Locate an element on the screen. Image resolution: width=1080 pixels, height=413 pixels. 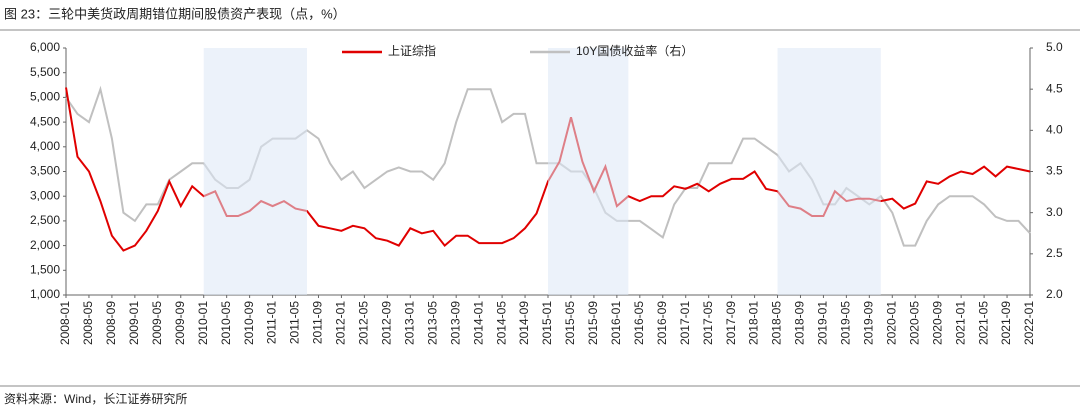
x-tick-label: 2019-09 is located at coordinates (869, 323).